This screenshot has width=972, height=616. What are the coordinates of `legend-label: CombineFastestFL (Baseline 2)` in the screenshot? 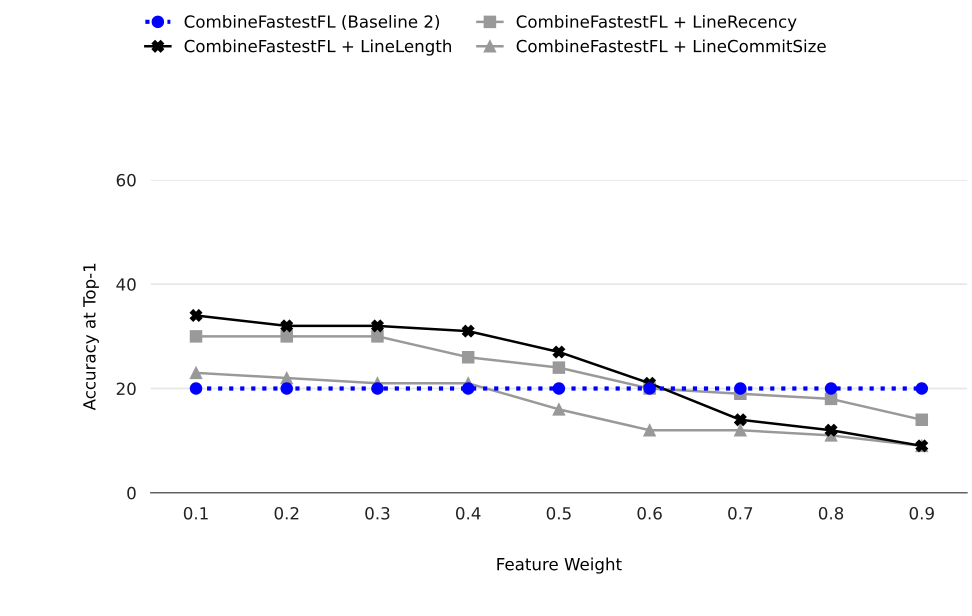 It's located at (312, 22).